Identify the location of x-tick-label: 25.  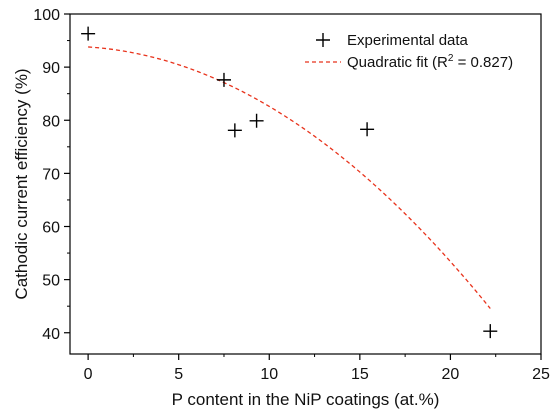
(541, 374).